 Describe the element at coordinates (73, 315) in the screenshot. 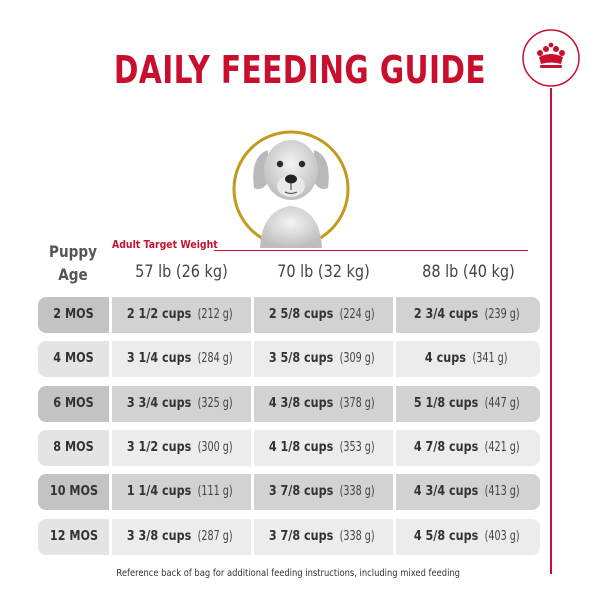

I see `age-cell: 2 MOS` at that location.